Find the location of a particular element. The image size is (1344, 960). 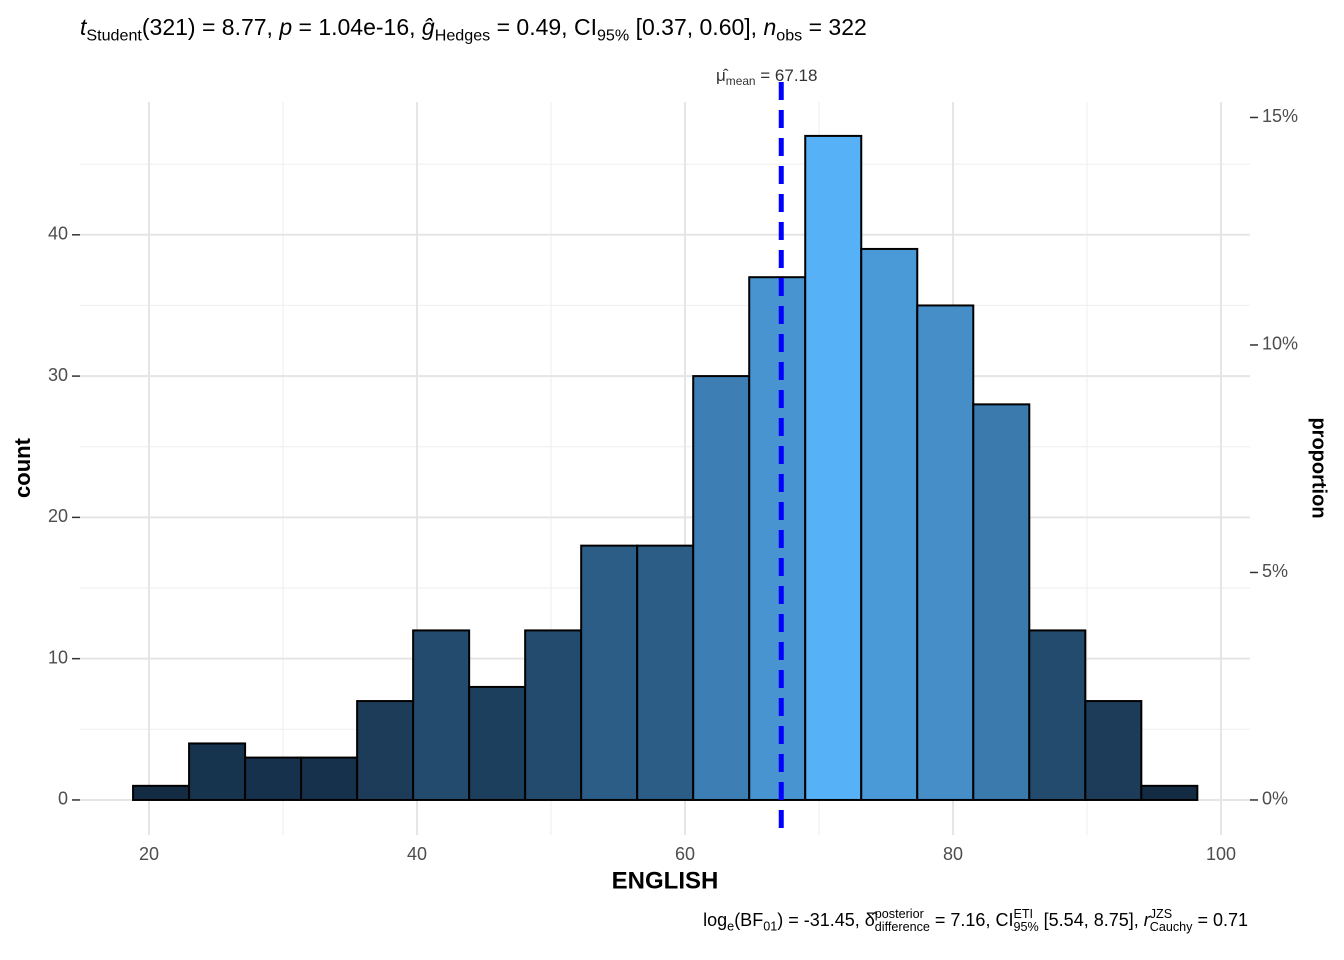

x-tick-label: 20 is located at coordinates (149, 854).